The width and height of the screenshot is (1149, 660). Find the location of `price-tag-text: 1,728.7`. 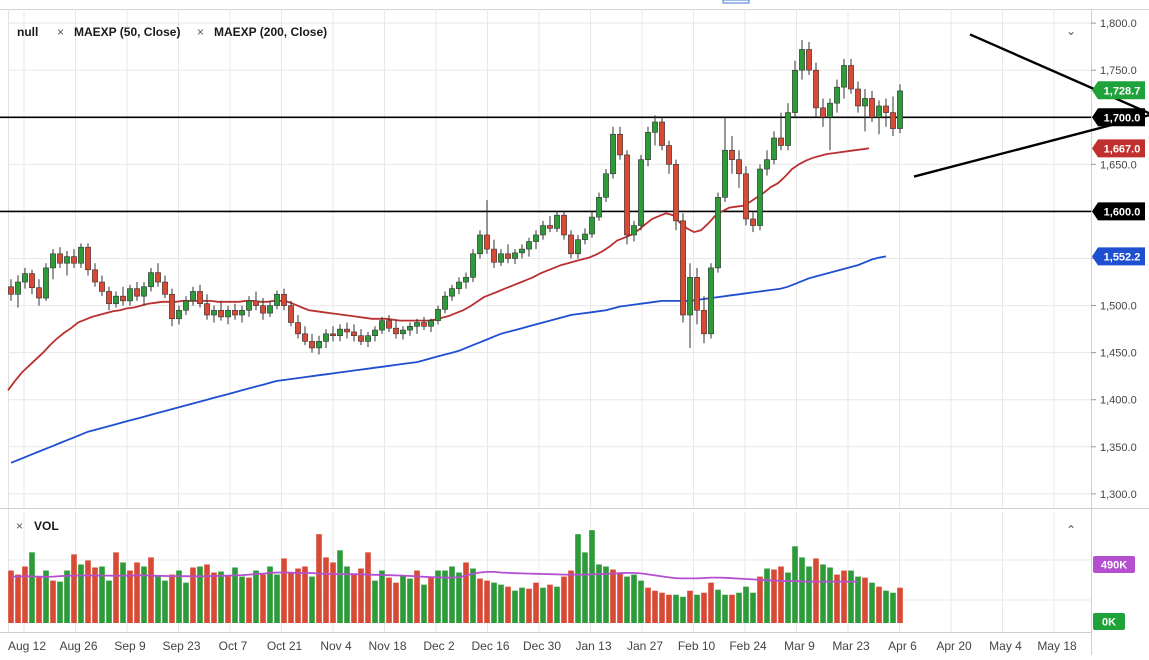

price-tag-text: 1,728.7 is located at coordinates (1122, 91).